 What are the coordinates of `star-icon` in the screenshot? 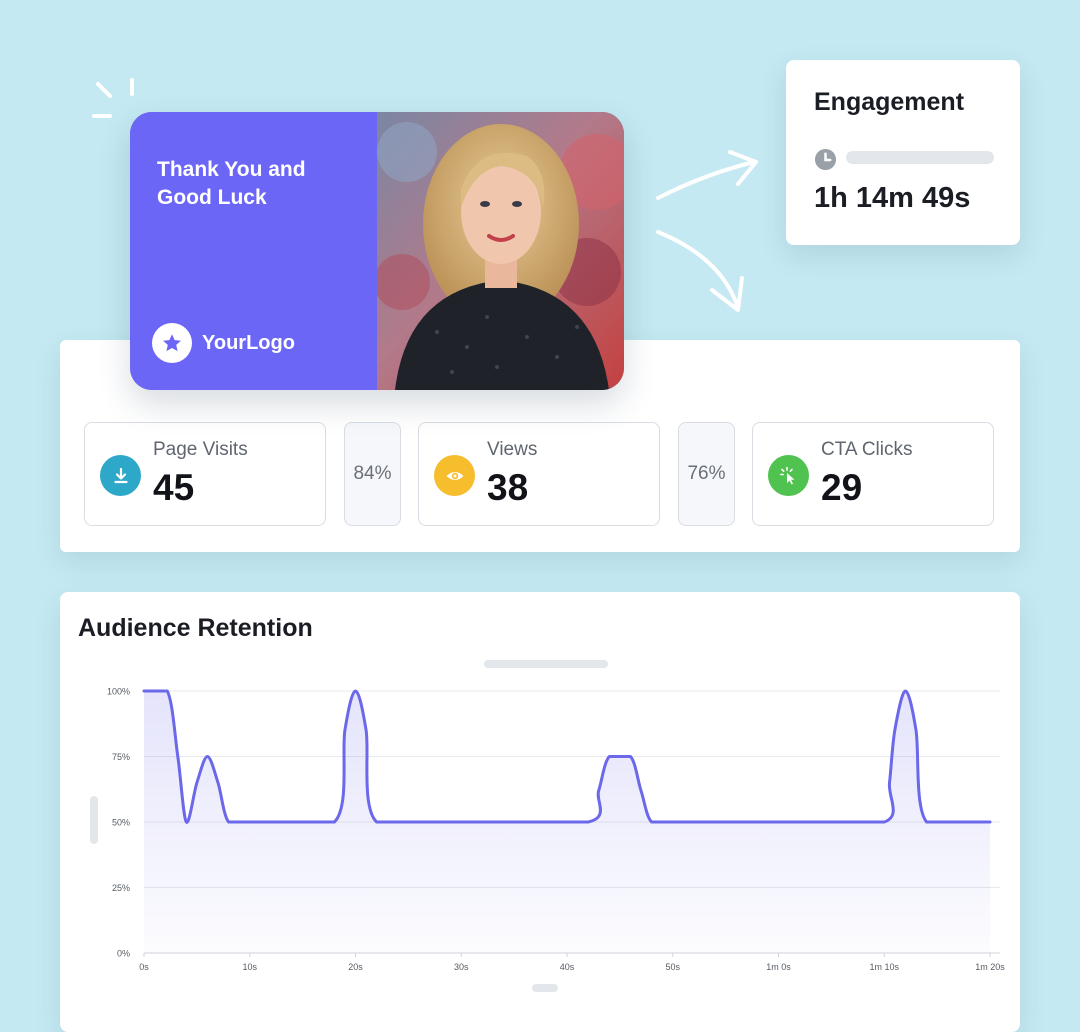 It's located at (172, 343).